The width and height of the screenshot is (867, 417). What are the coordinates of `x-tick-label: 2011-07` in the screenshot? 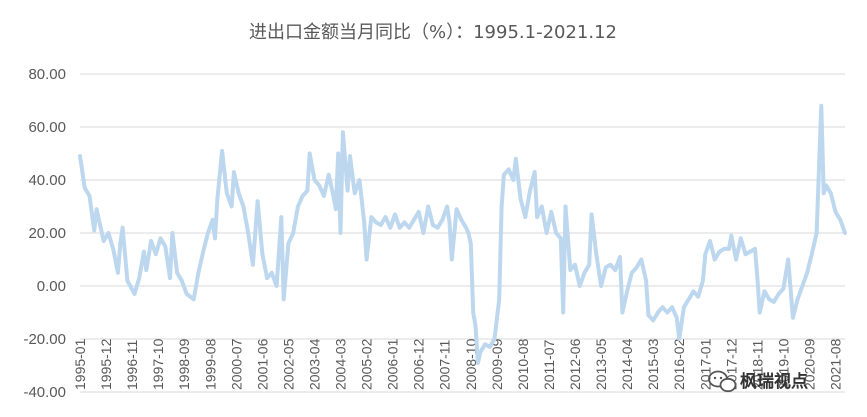 It's located at (549, 364).